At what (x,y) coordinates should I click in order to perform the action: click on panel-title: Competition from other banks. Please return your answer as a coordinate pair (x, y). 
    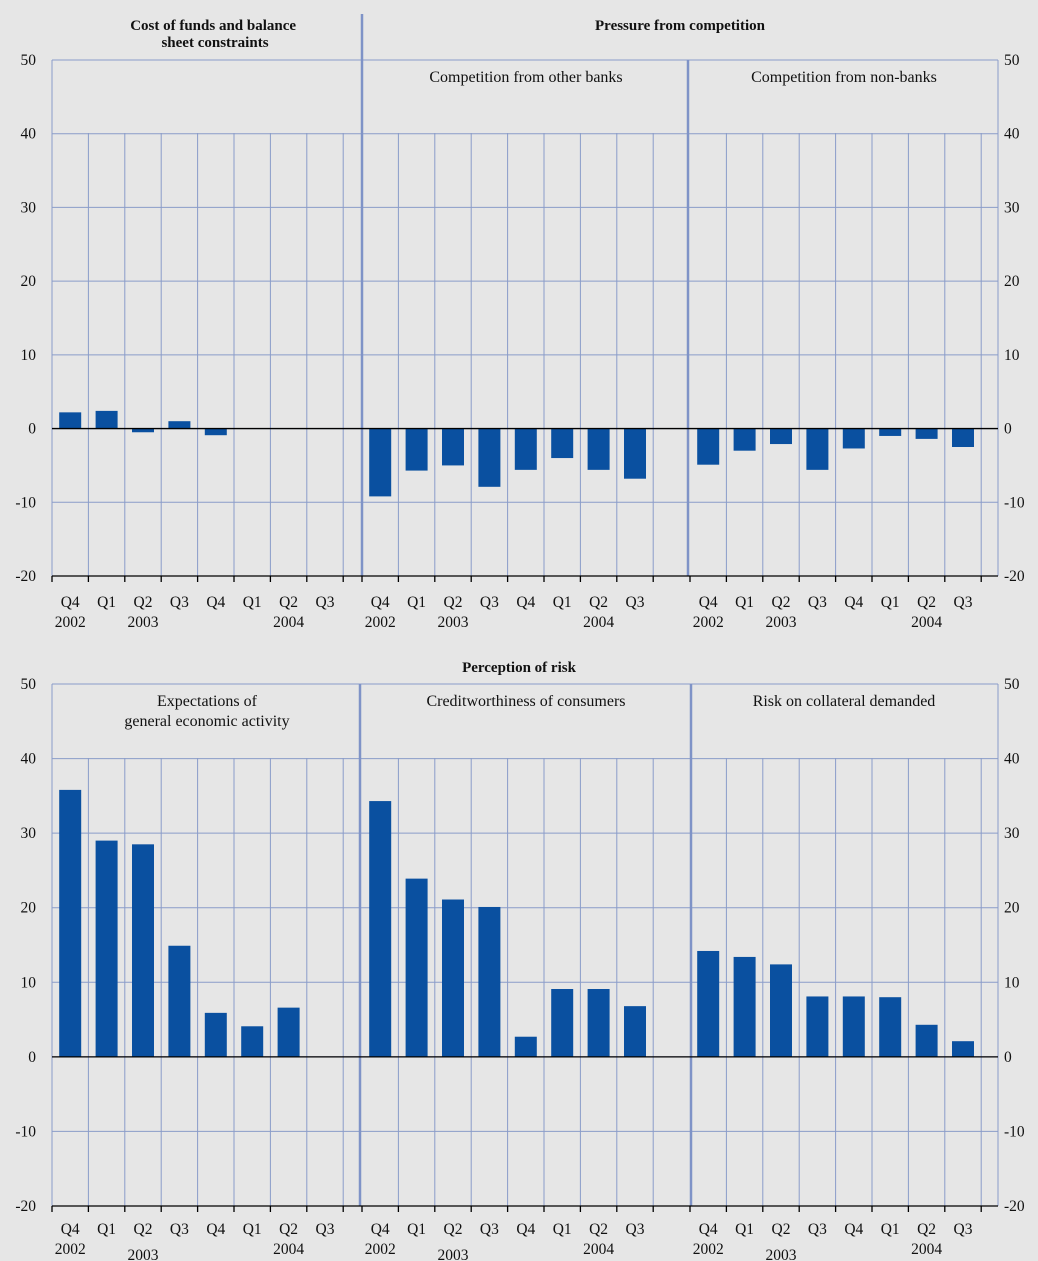
    Looking at the image, I should click on (525, 77).